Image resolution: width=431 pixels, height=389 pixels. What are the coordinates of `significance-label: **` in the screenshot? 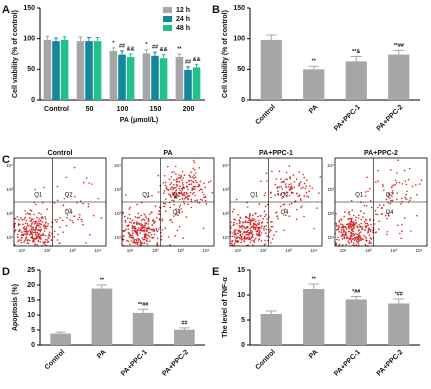 It's located at (314, 62).